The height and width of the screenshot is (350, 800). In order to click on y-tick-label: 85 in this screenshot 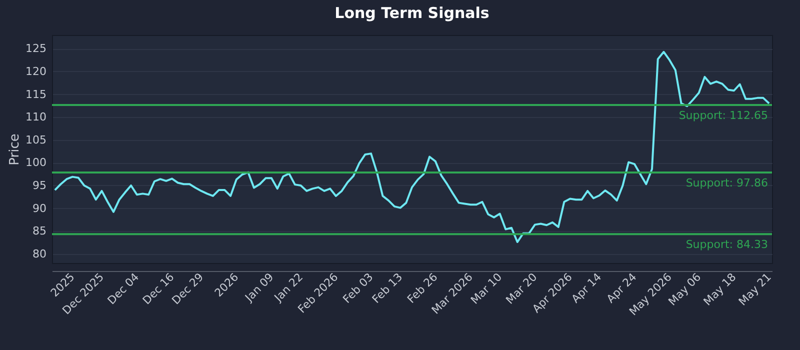, I will do `click(39, 231)`.